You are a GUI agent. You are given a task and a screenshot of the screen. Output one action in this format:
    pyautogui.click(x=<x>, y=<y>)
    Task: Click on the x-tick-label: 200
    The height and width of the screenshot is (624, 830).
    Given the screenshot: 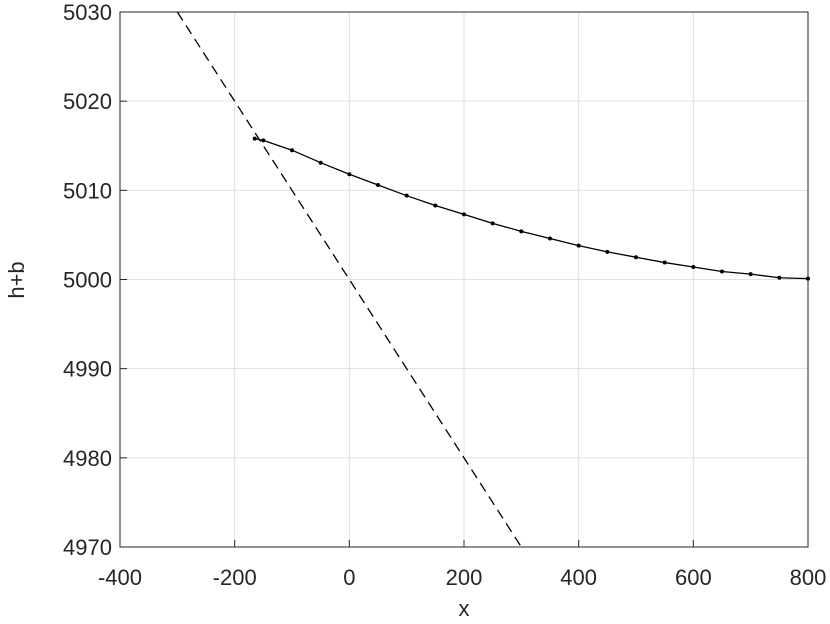 What is the action you would take?
    pyautogui.click(x=464, y=577)
    